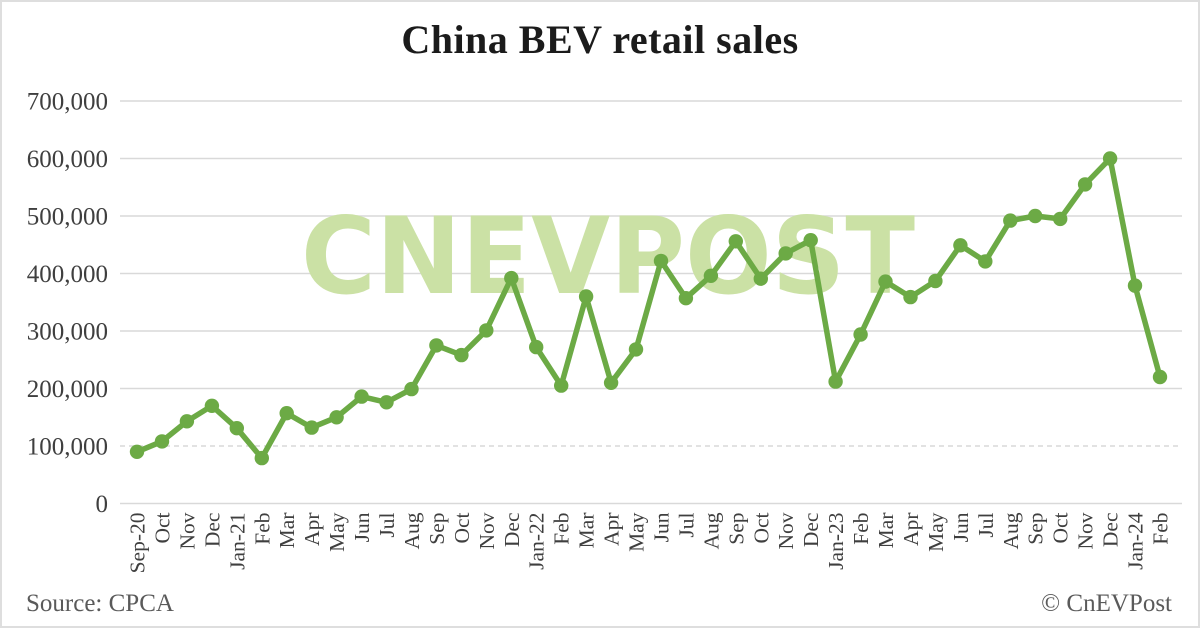 The image size is (1200, 628). I want to click on x-axis-tick-label: Jan-23, so click(836, 541).